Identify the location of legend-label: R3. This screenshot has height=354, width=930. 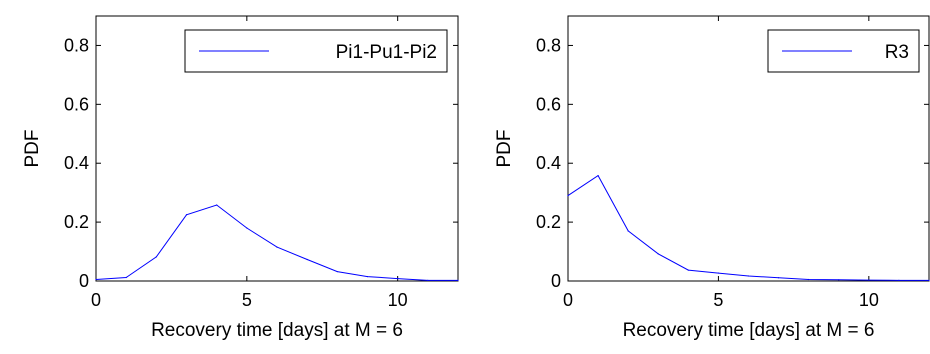
(897, 52).